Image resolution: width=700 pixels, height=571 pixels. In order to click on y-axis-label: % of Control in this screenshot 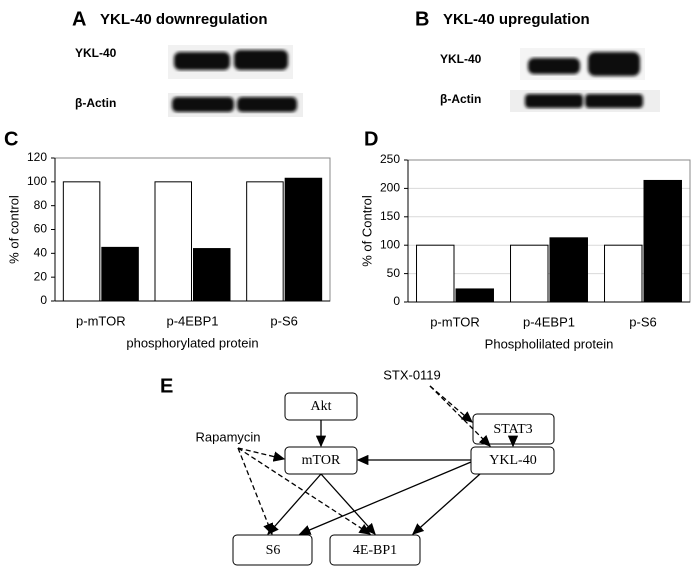, I will do `click(366, 231)`.